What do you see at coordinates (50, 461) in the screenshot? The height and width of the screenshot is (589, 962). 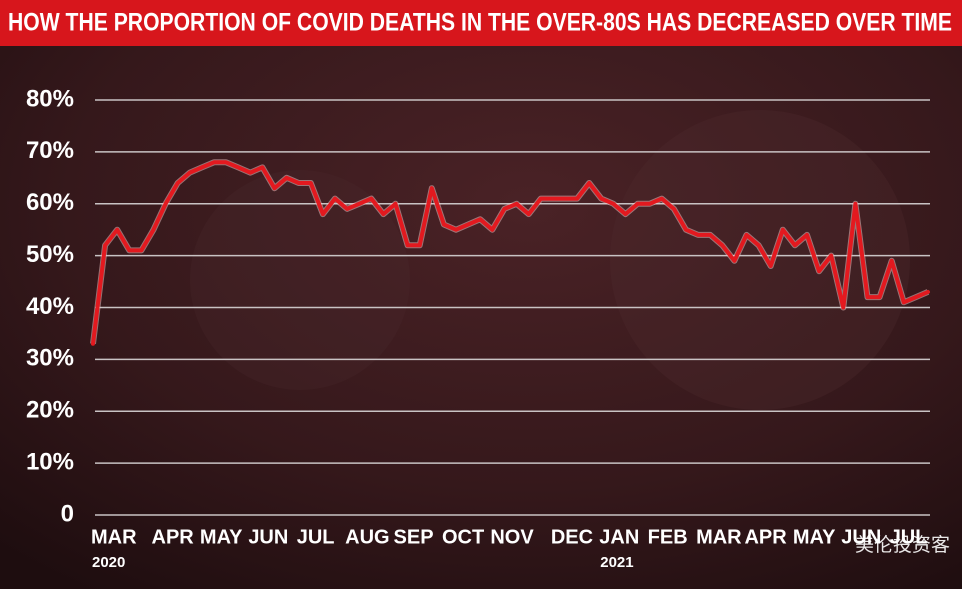 I see `y-tick-label: 10%` at bounding box center [50, 461].